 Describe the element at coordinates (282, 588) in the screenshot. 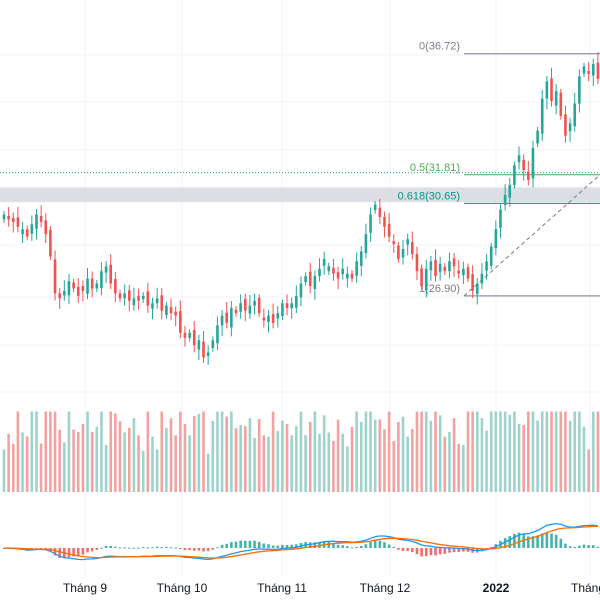

I see `time-axis-label: Tháng 11` at that location.